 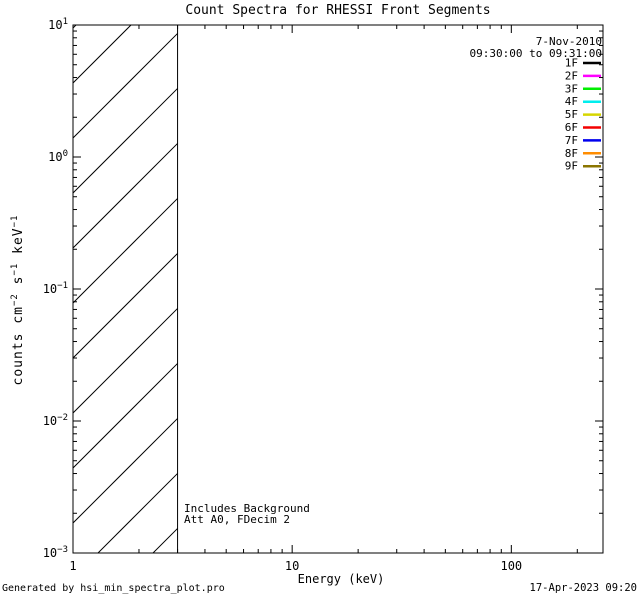 I want to click on legend-entry-7F: 7F, so click(x=583, y=140).